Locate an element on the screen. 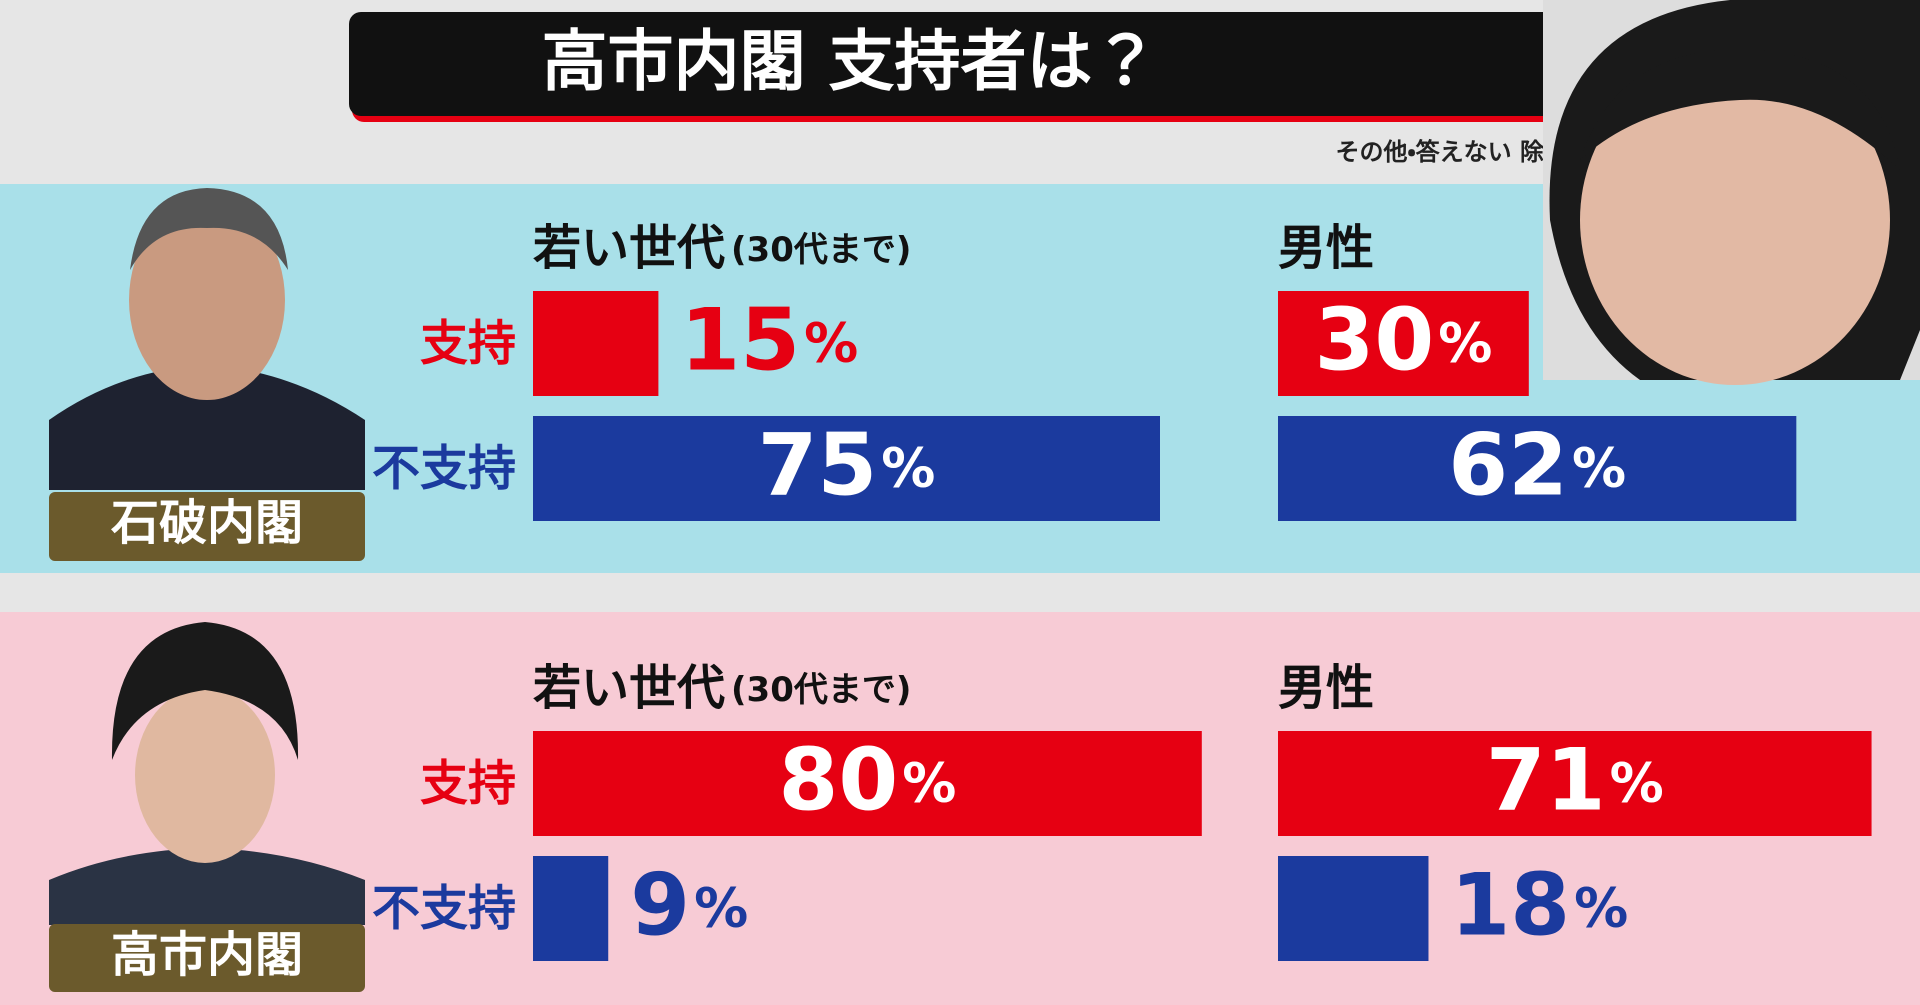  value-label: 15% is located at coordinates (769, 341).